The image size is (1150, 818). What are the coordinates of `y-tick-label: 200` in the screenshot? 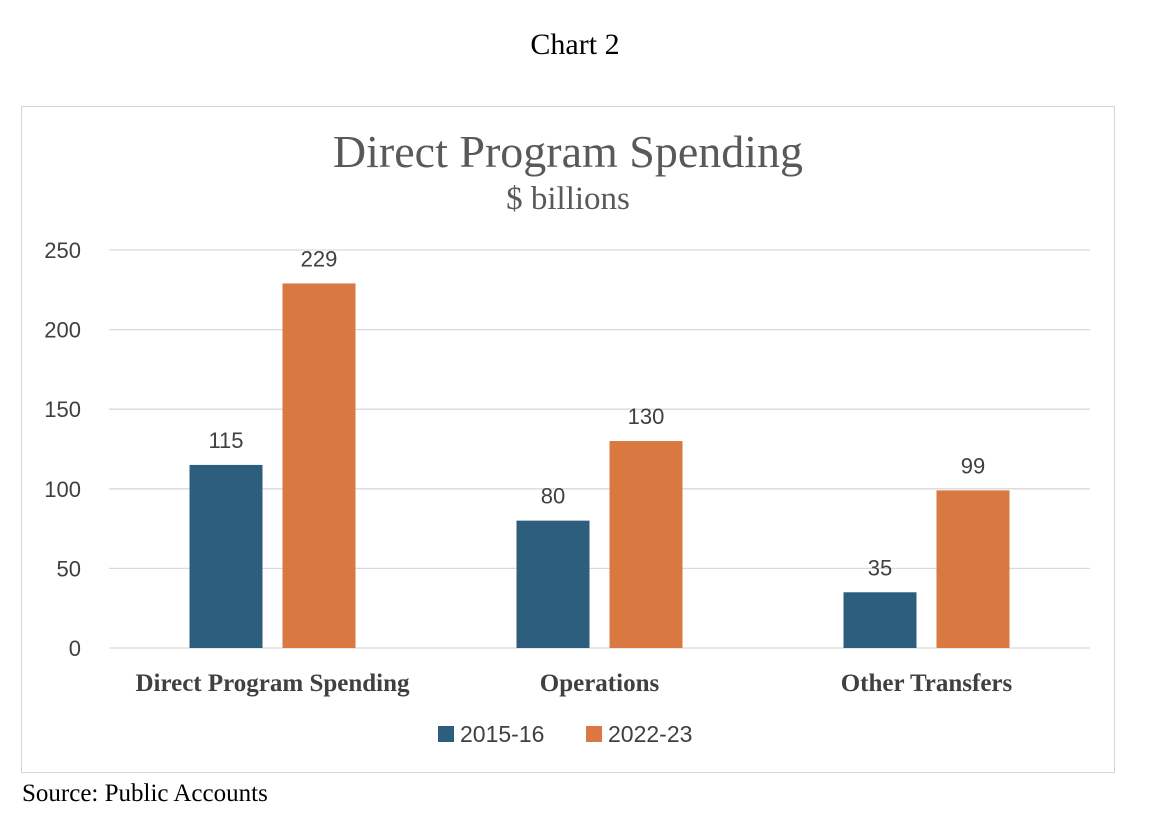 It's located at (62, 330).